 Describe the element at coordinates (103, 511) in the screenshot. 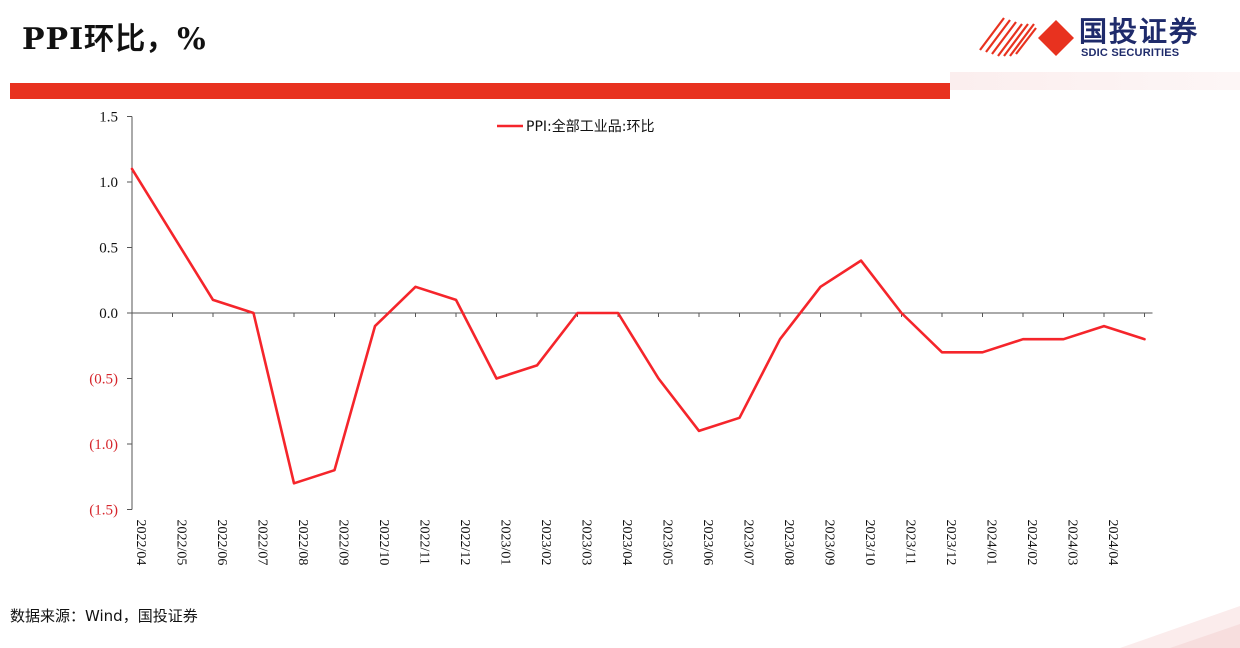

I see `y-tick-label: (1.5)` at that location.